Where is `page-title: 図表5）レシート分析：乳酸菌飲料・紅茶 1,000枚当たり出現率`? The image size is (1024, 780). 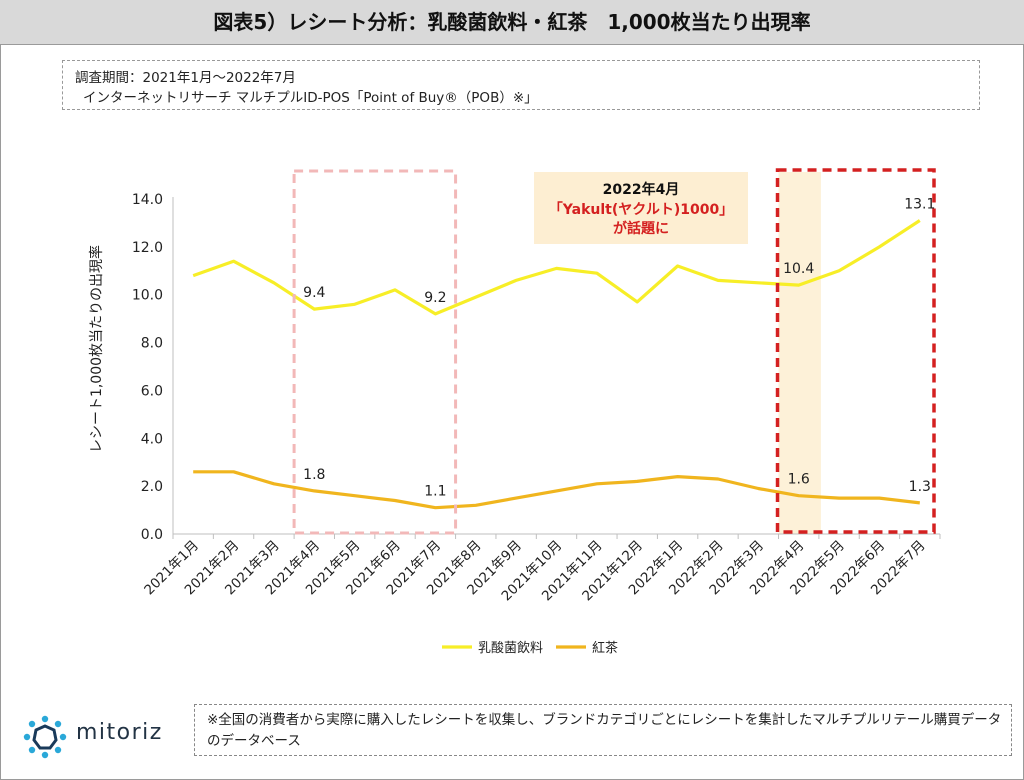 page-title: 図表5）レシート分析：乳酸菌飲料・紅茶 1,000枚当たり出現率 is located at coordinates (512, 22).